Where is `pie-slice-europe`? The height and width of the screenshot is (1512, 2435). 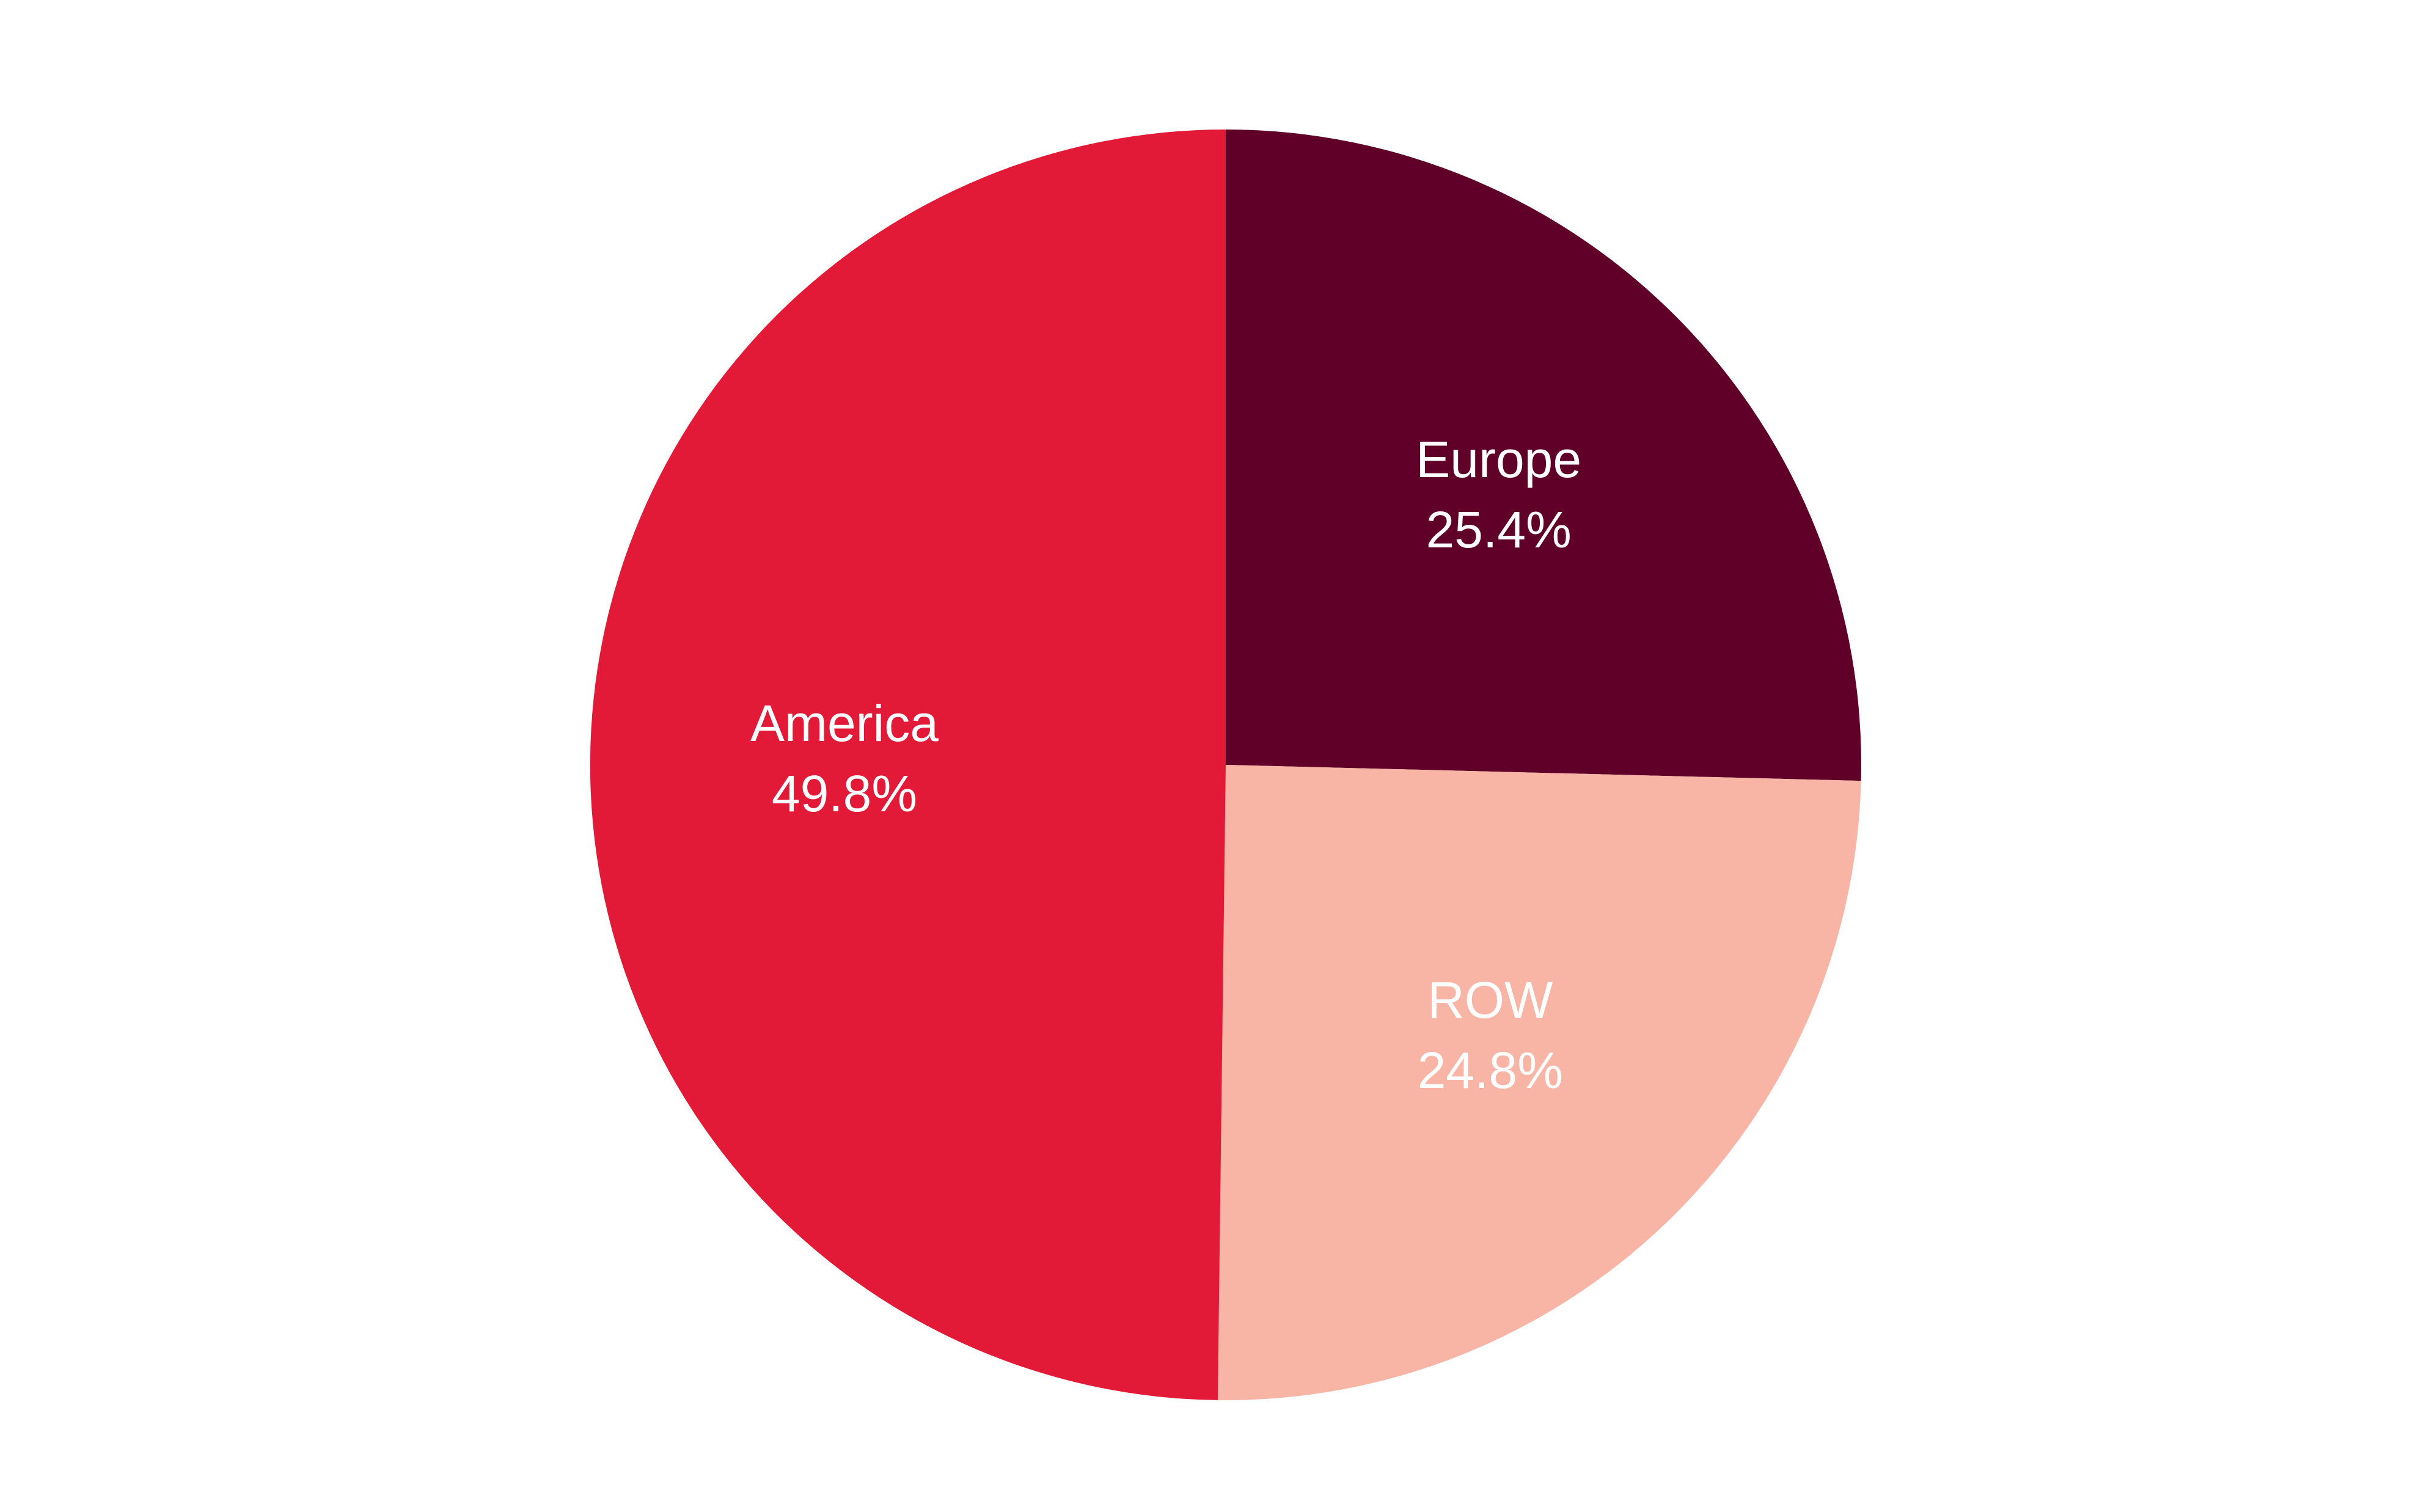 pie-slice-europe is located at coordinates (1543, 456).